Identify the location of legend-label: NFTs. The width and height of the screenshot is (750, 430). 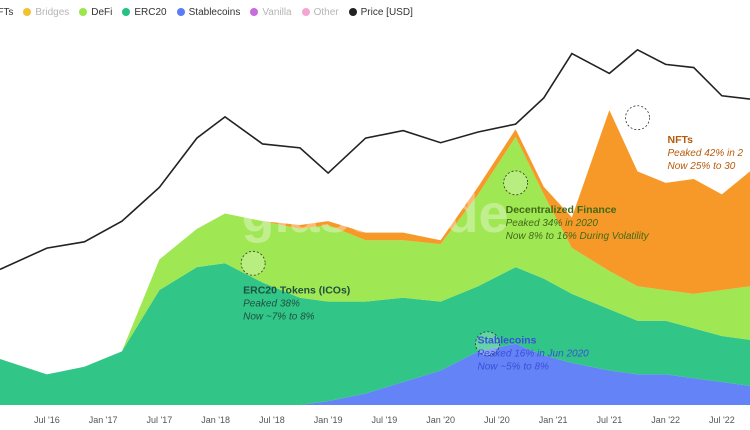
(7, 12).